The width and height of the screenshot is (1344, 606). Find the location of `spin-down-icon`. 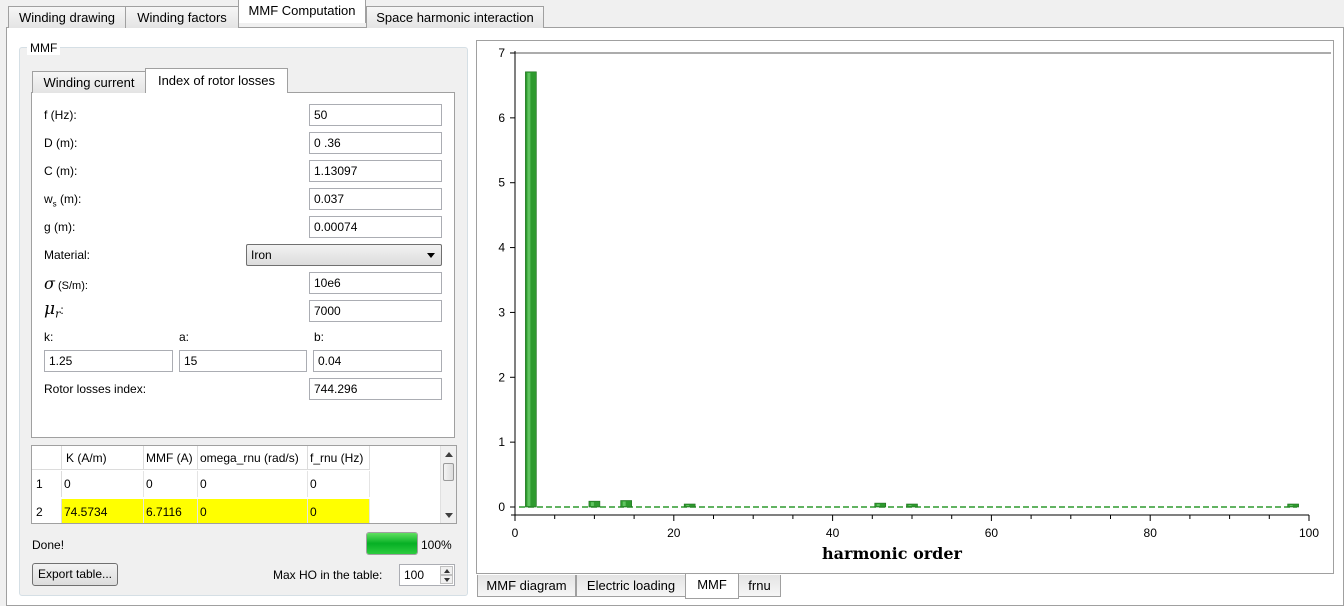

spin-down-icon is located at coordinates (446, 579).